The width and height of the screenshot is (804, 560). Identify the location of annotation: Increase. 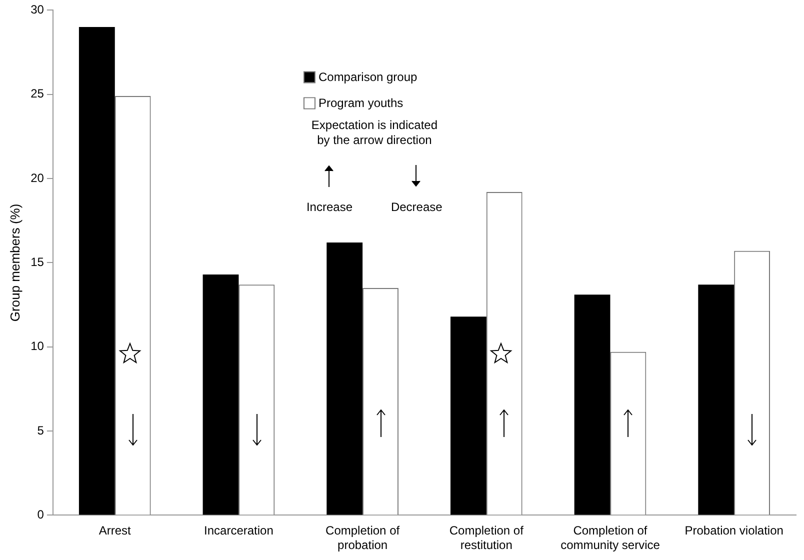
(329, 208).